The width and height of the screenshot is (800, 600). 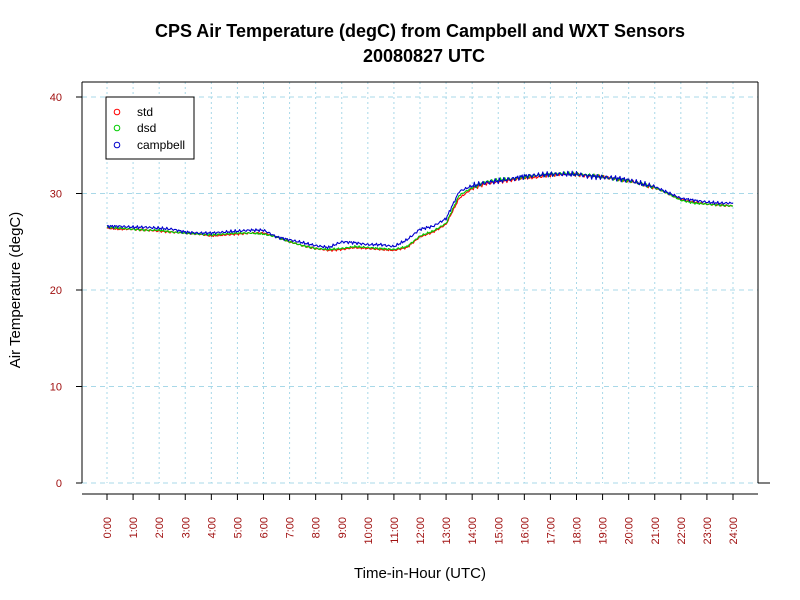 What do you see at coordinates (424, 56) in the screenshot?
I see `chart-subtitle: 20080827 UTC` at bounding box center [424, 56].